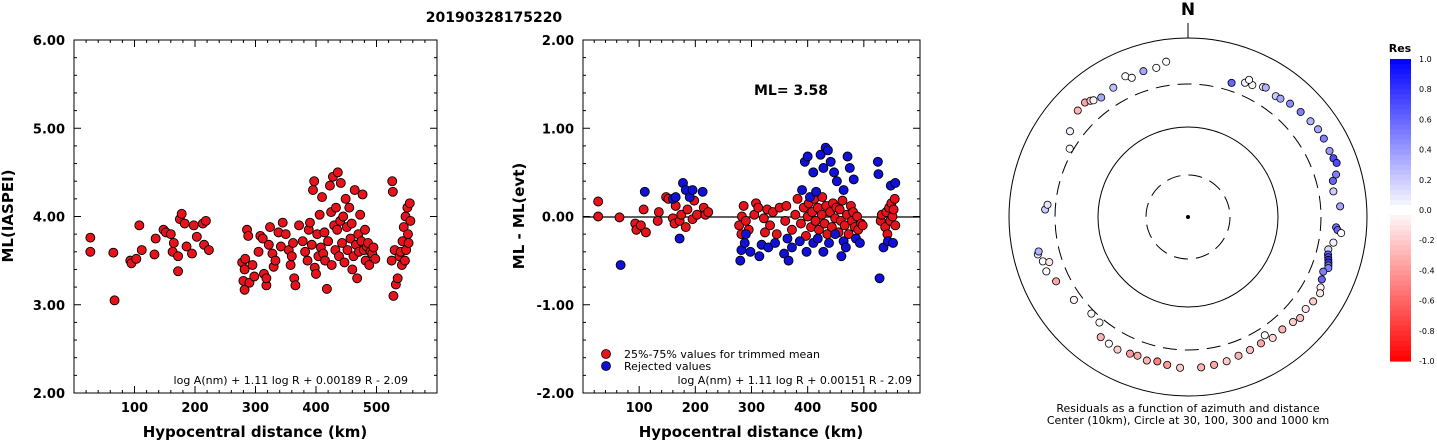  I want to click on ring-300km, so click(1188, 217).